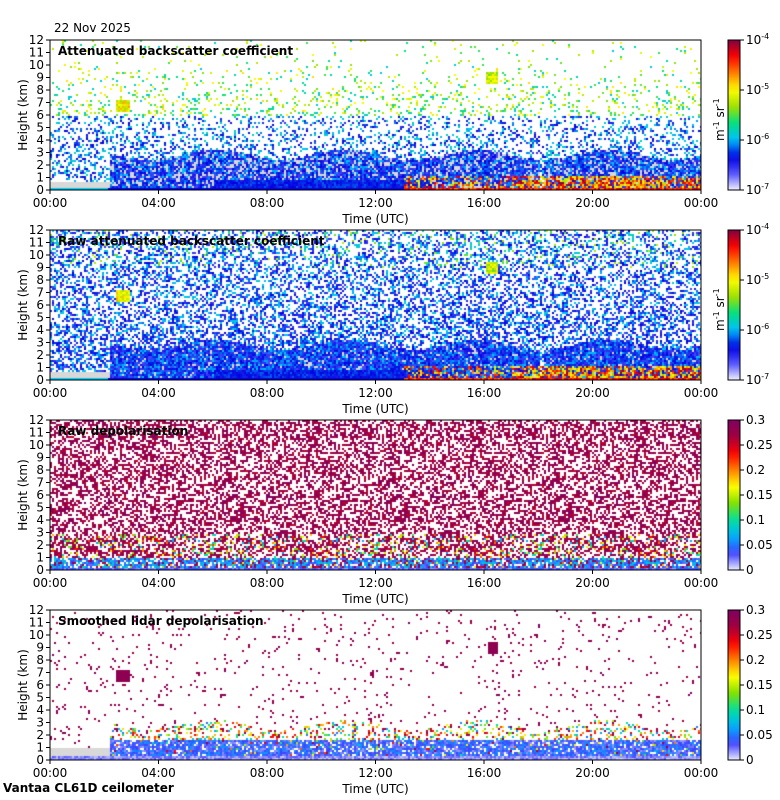 This screenshot has width=780, height=800. Describe the element at coordinates (92, 28) in the screenshot. I see `plot-date: 22 Nov 2025` at that location.